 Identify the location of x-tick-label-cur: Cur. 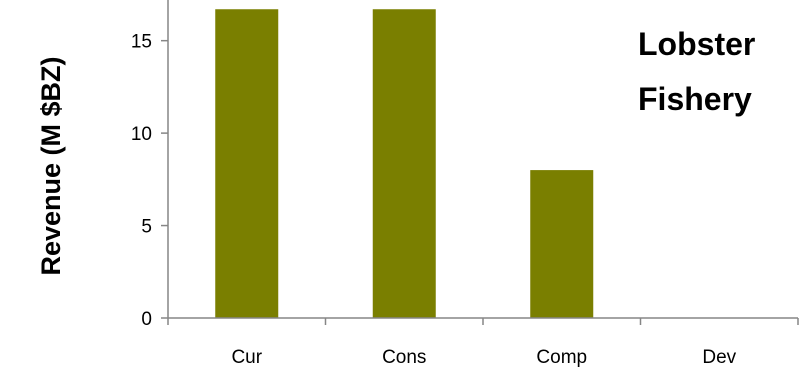
(246, 357).